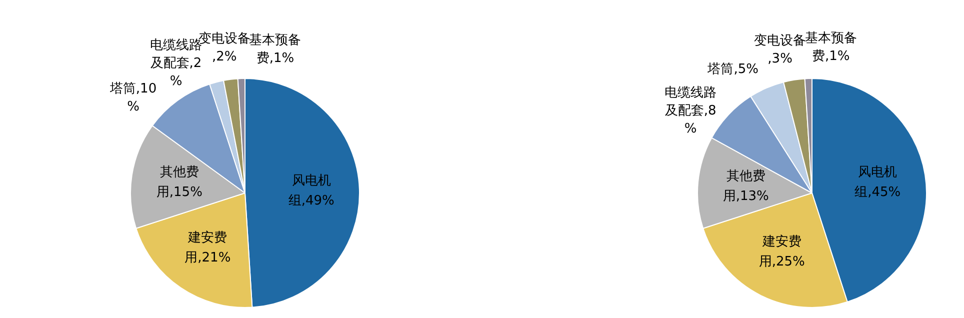 Image resolution: width=964 pixels, height=318 pixels. I want to click on slice-label: 其他费用,13%, so click(745, 186).